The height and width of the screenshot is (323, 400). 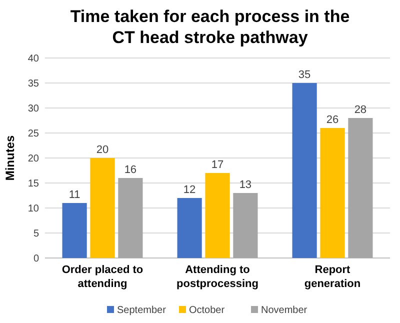 What do you see at coordinates (34, 59) in the screenshot?
I see `y-tick-label: 40` at bounding box center [34, 59].